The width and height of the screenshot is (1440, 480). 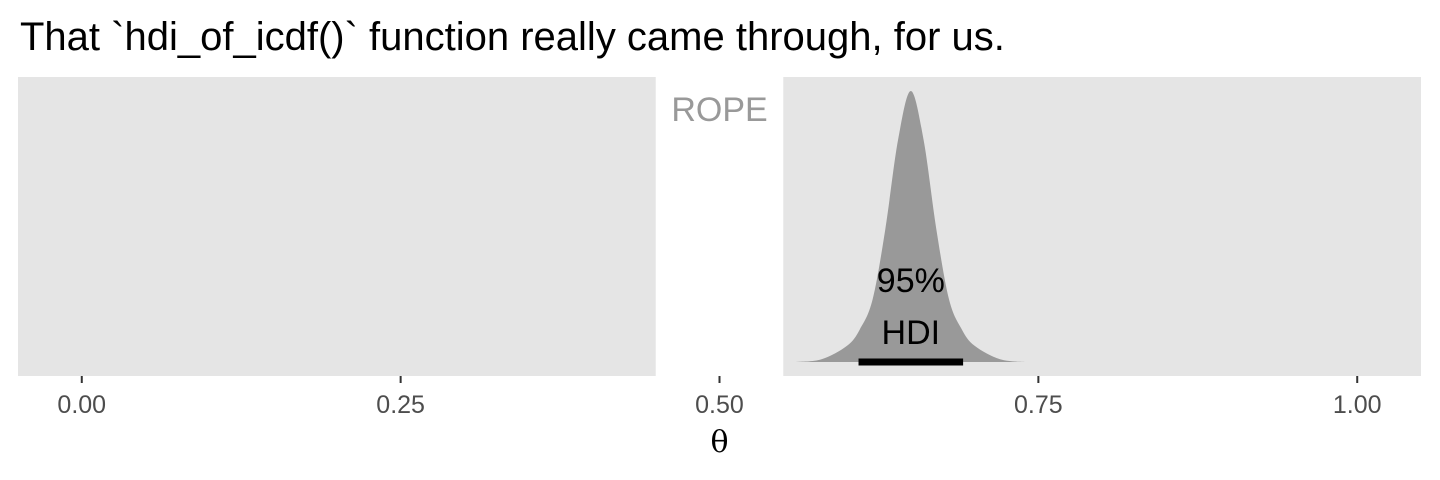 What do you see at coordinates (719, 442) in the screenshot?
I see `x-axis-title: θ` at bounding box center [719, 442].